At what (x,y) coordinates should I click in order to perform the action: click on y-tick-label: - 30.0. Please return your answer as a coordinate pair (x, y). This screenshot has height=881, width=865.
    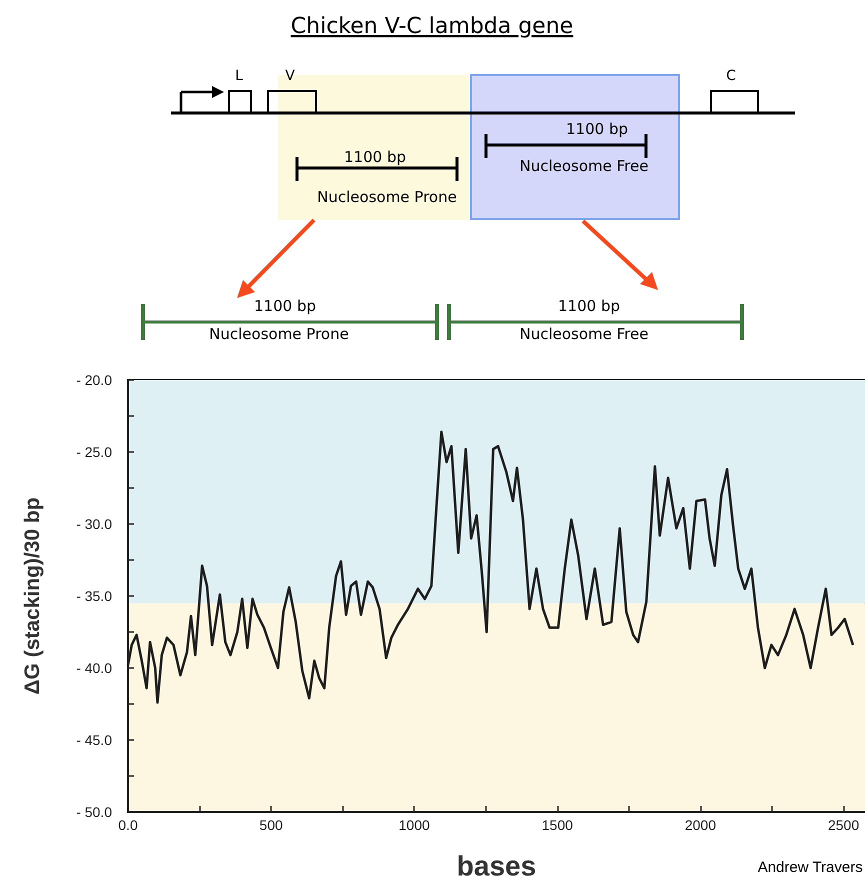
    Looking at the image, I should click on (94, 524).